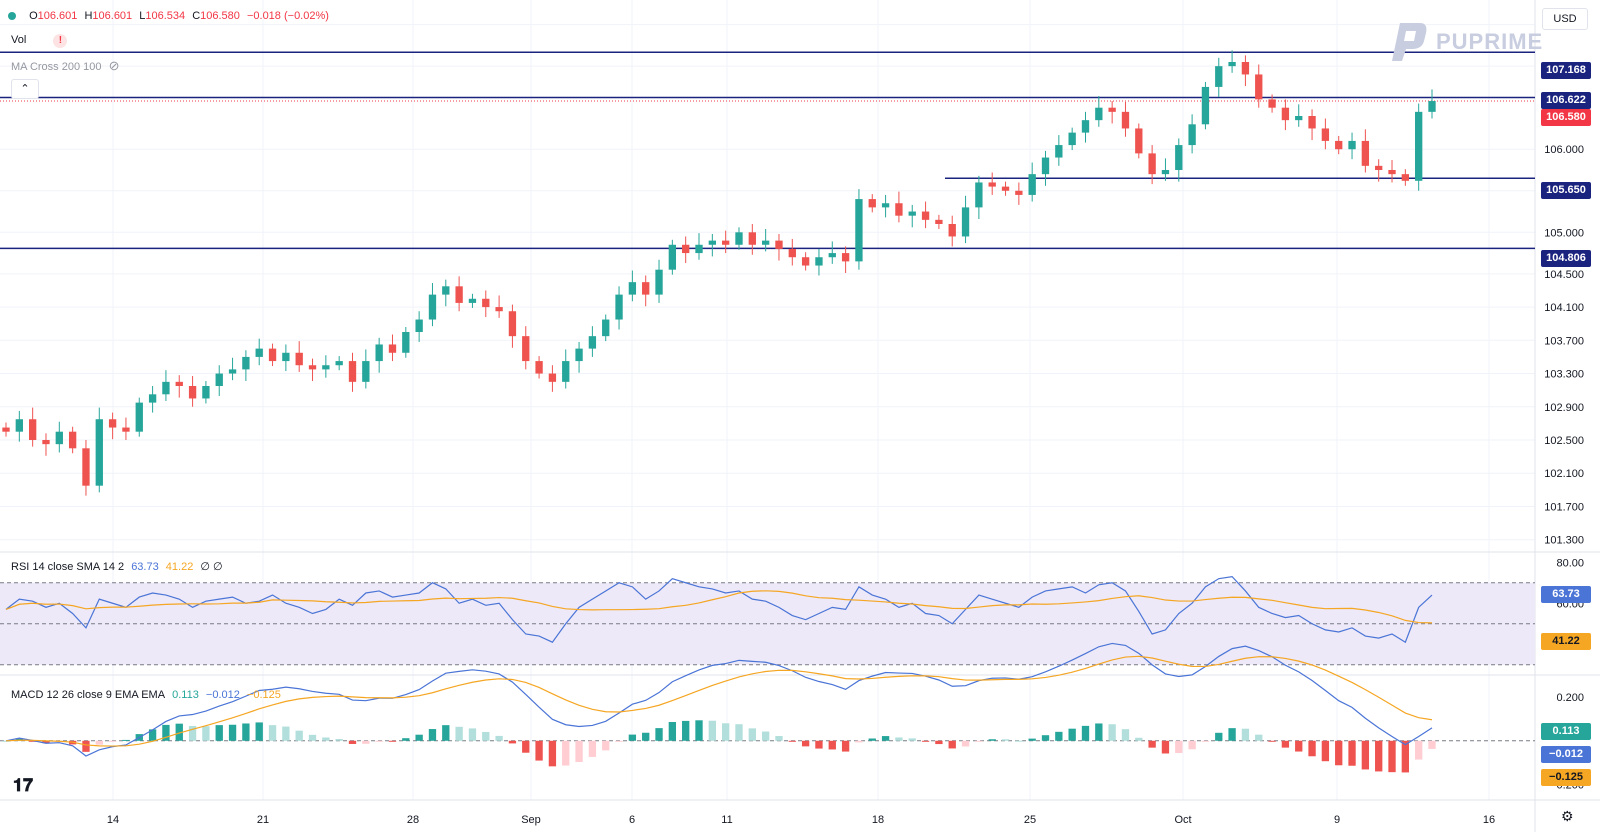 This screenshot has width=1600, height=832. I want to click on tradingview-logo-icon: 𝟏𝟕, so click(23, 785).